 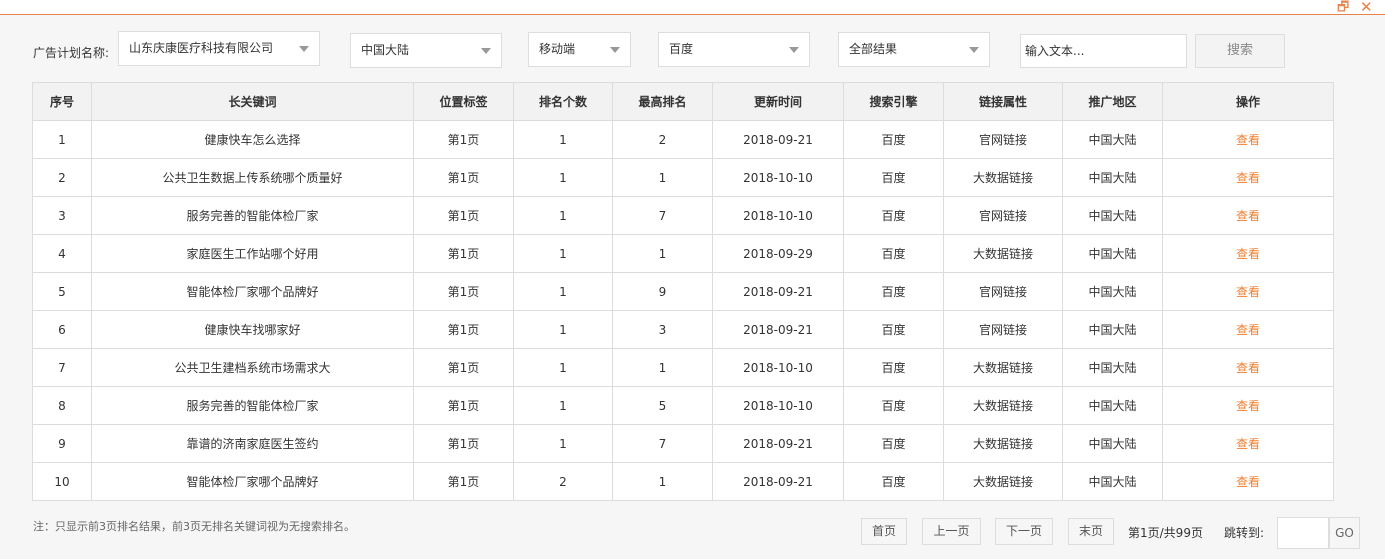 What do you see at coordinates (1303, 533) in the screenshot?
I see `jump-page-input` at bounding box center [1303, 533].